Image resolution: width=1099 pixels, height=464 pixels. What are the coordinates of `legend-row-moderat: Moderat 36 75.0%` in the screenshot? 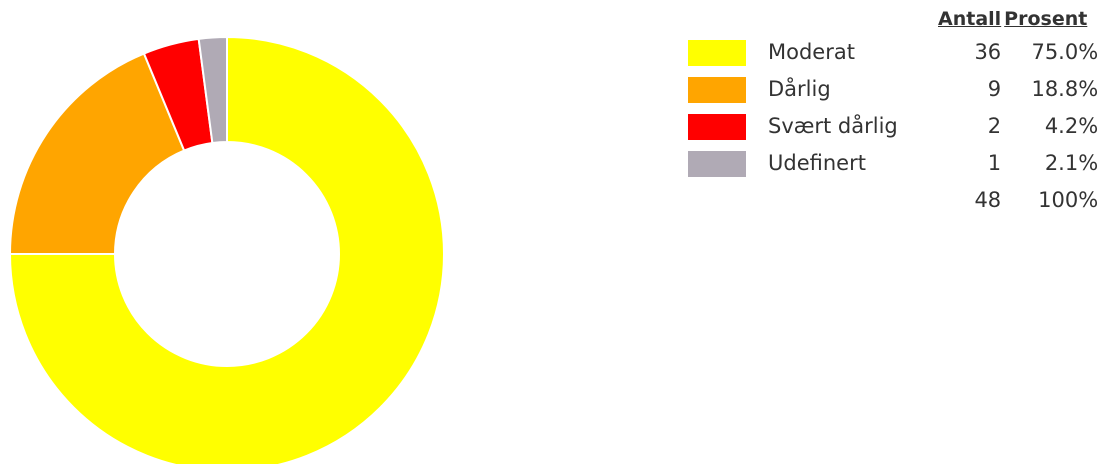 It's located at (889, 52).